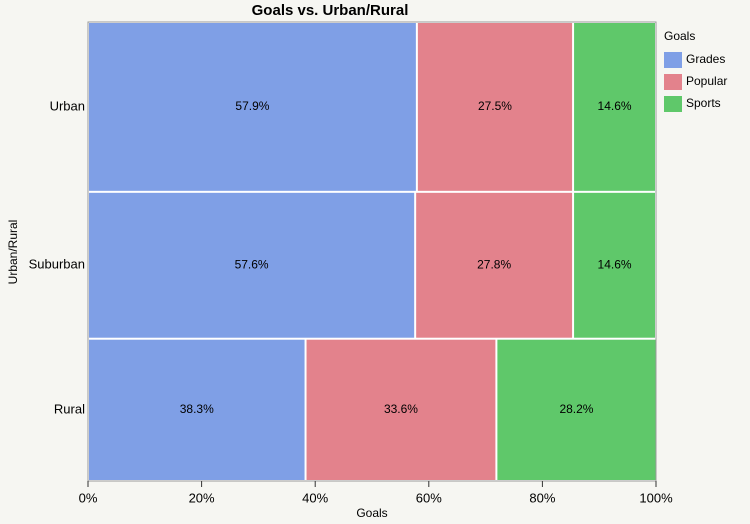 The image size is (750, 524). I want to click on legend-label: Sports, so click(703, 103).